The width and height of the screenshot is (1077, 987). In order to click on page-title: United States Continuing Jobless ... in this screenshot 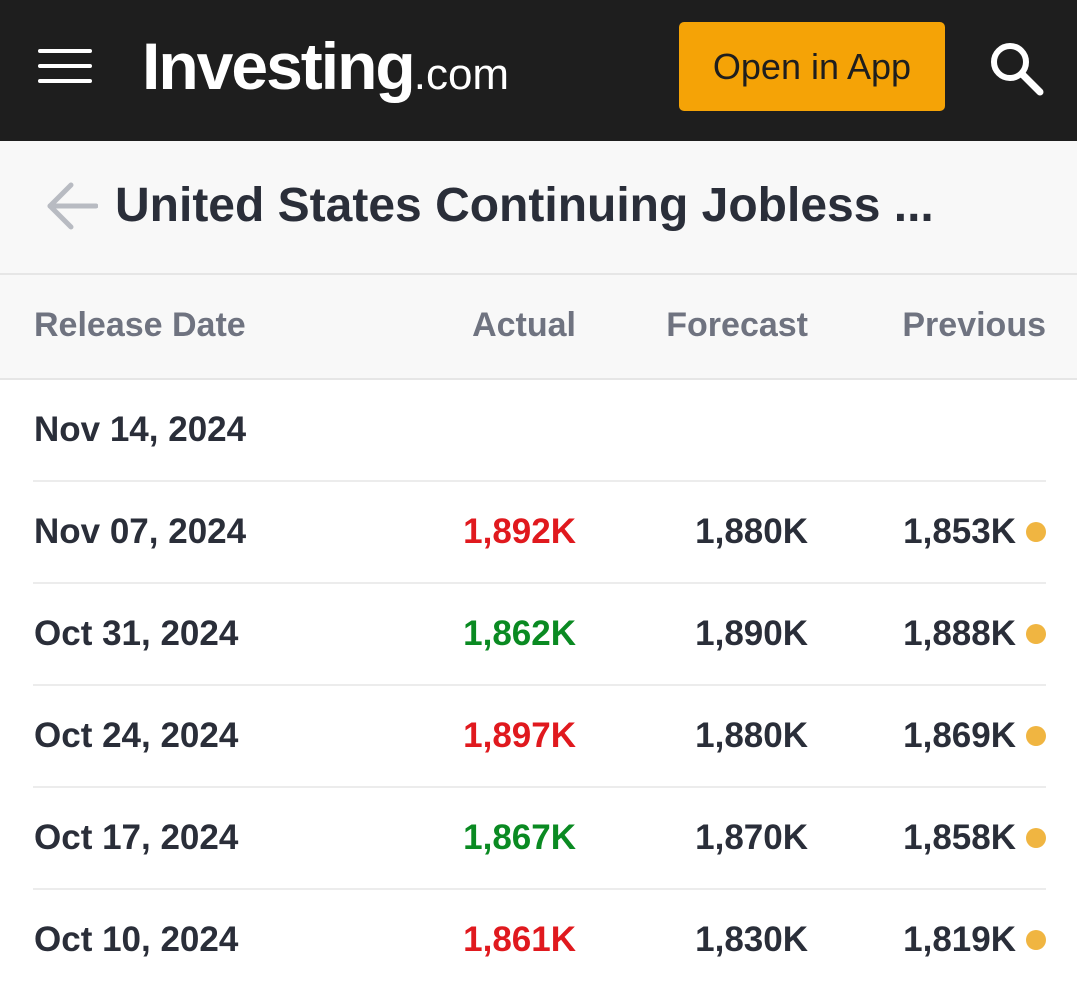, I will do `click(524, 205)`.